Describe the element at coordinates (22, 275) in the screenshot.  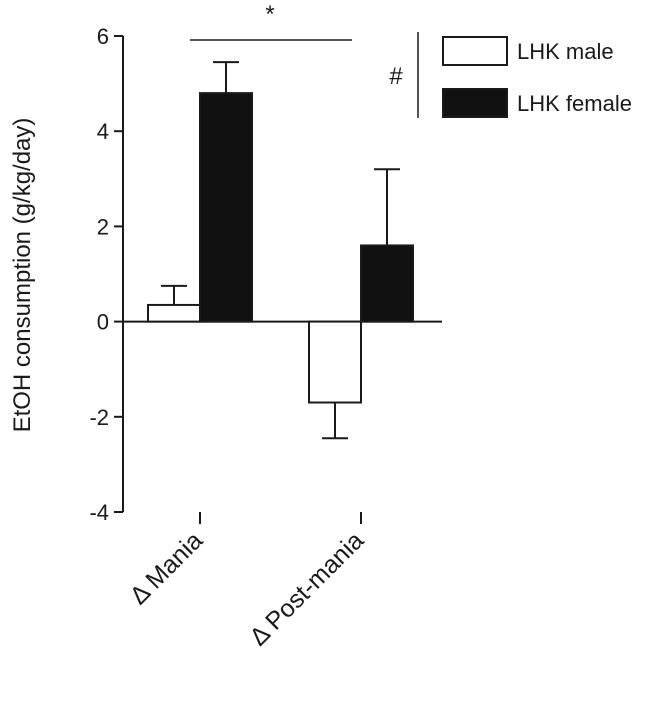
I see `y-axis-title: EtOH consumption (g/kg/day)` at that location.